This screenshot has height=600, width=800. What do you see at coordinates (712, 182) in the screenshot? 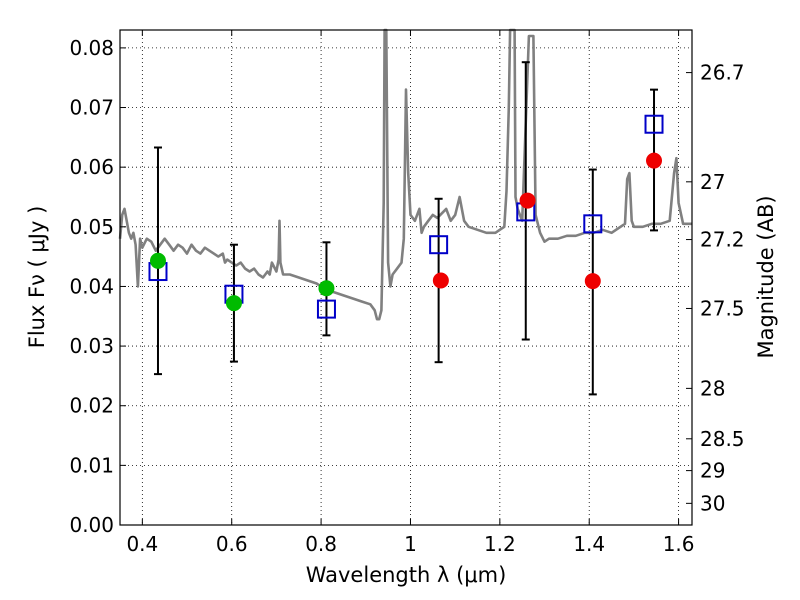
I see `right-tick-label: 27` at bounding box center [712, 182].